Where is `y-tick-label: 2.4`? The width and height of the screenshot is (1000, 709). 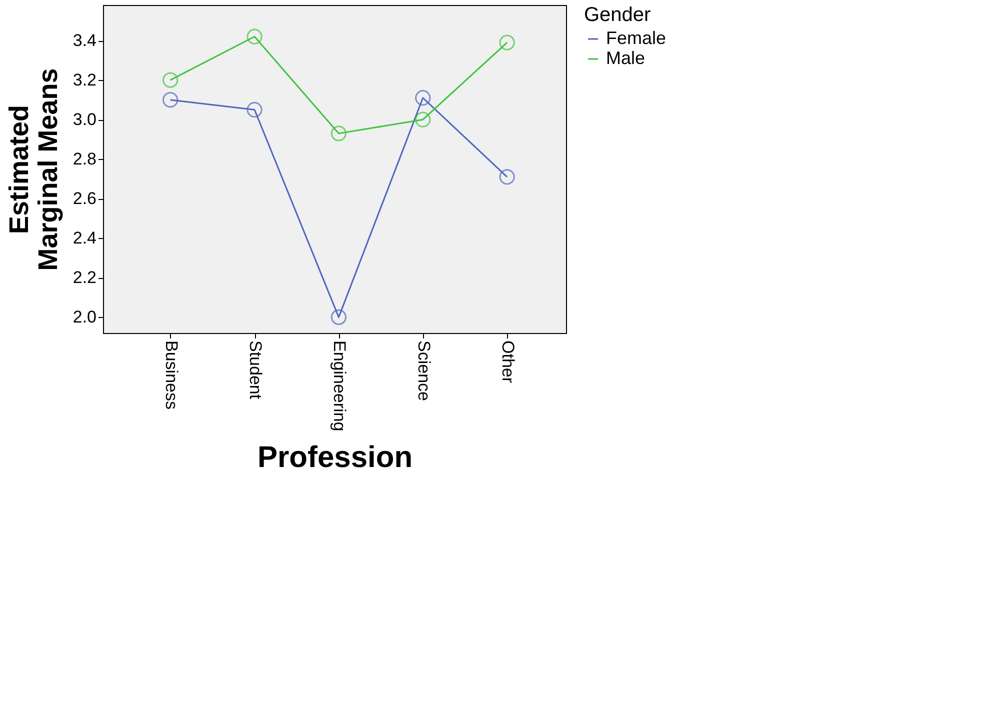
y-tick-label: 2.4 is located at coordinates (84, 238).